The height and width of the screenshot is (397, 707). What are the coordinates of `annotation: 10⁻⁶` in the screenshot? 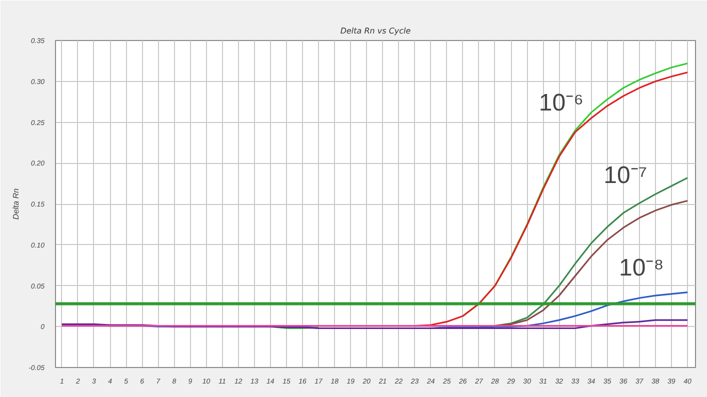 It's located at (561, 102).